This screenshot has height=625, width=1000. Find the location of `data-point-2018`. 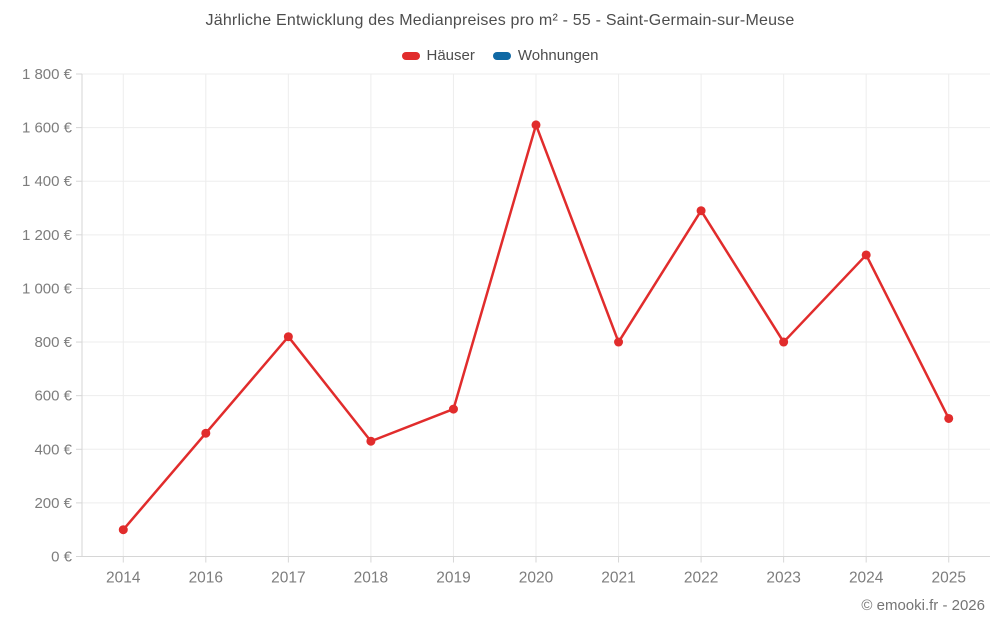

data-point-2018 is located at coordinates (371, 441).